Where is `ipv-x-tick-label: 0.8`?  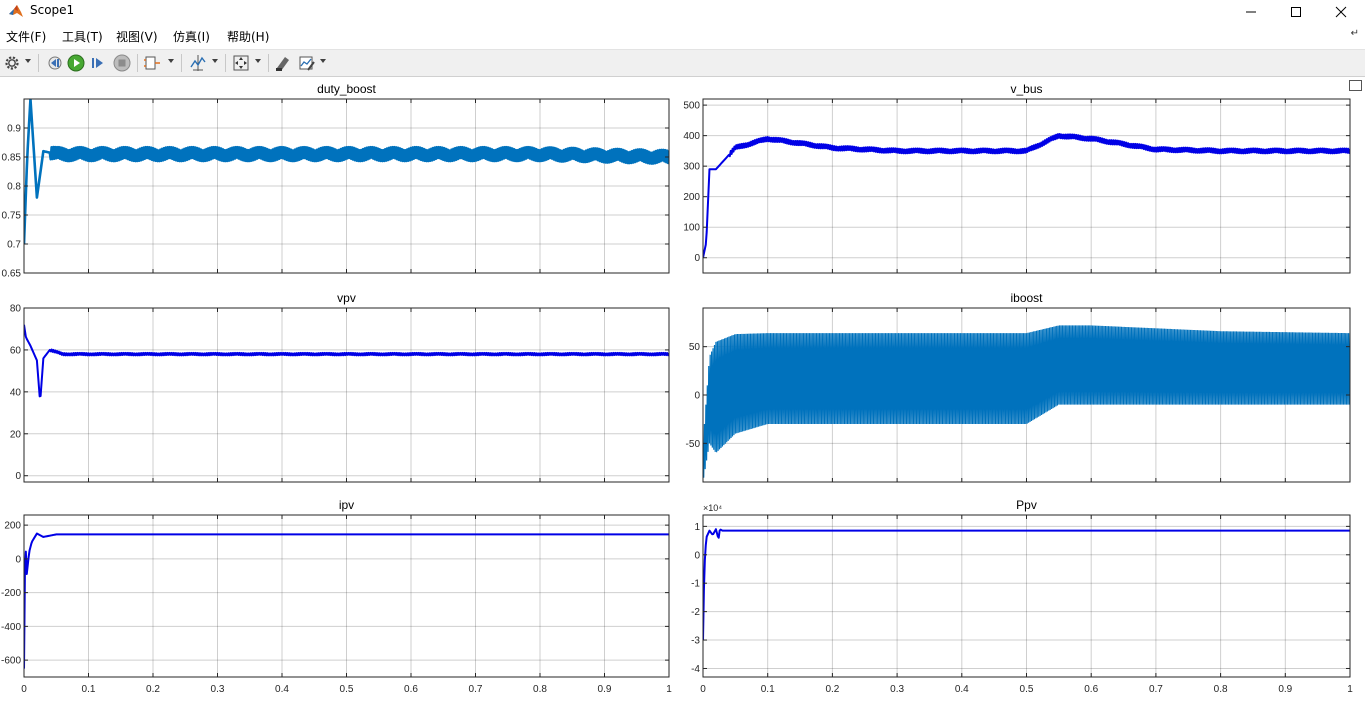 ipv-x-tick-label: 0.8 is located at coordinates (540, 689).